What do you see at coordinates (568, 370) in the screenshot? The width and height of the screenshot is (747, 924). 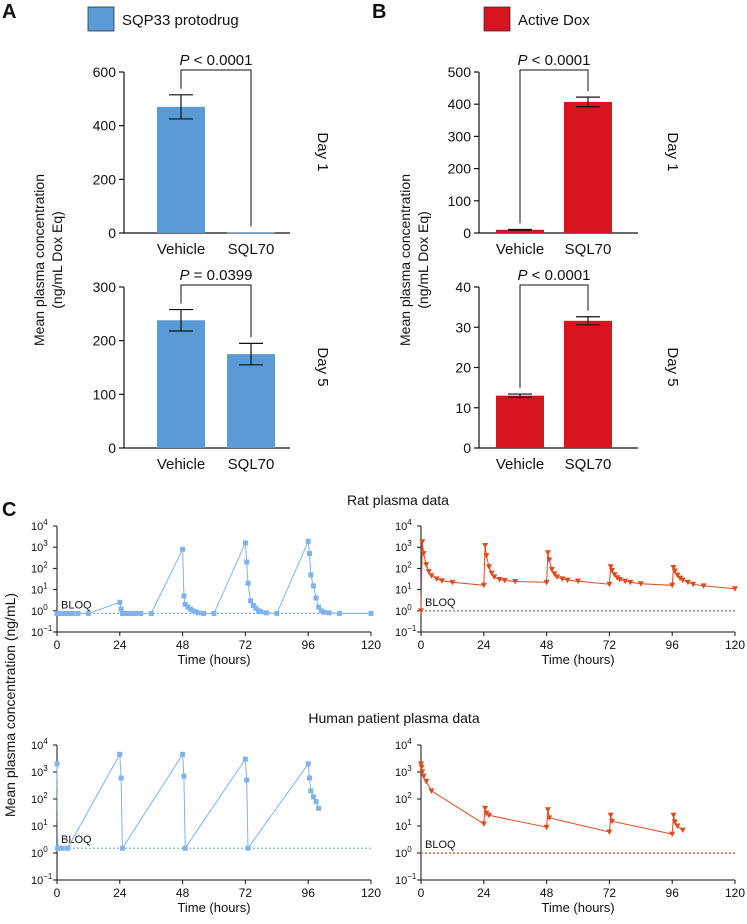 I see `bar-chart-b5: 0 10 20 30 40 Vehicle SQL70 P < 0.0001 Day 5` at bounding box center [568, 370].